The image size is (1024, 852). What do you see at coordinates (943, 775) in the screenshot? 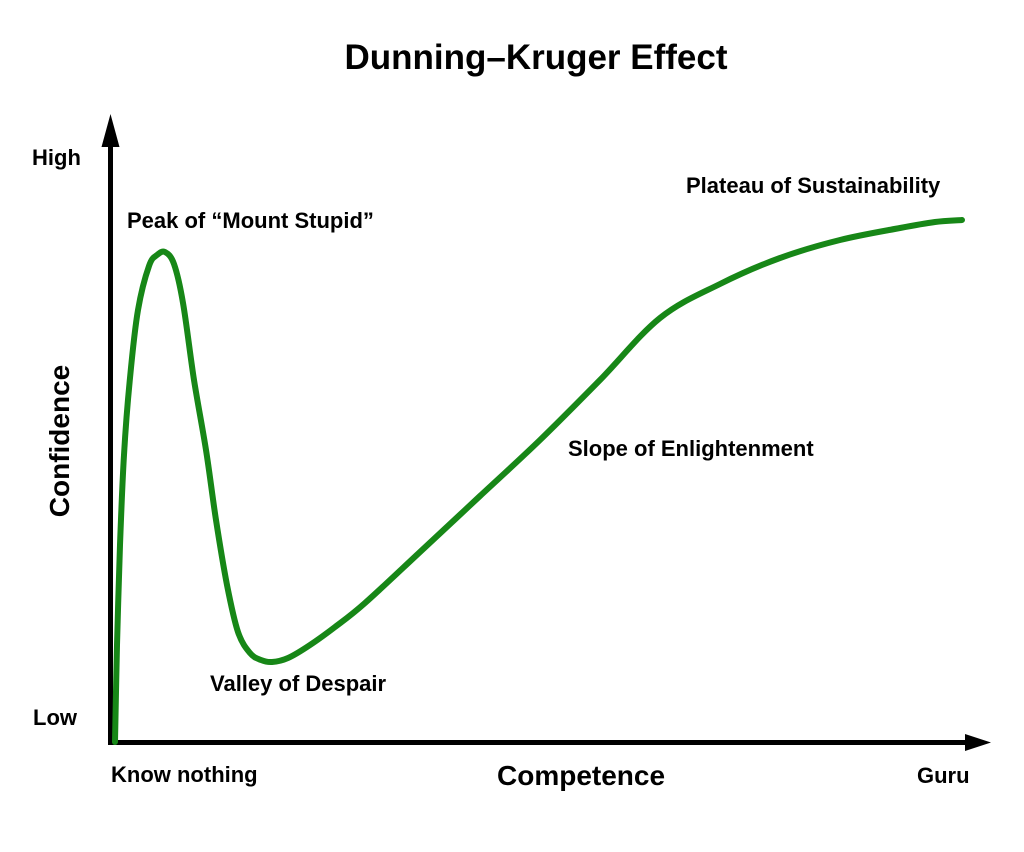
I see `x-tick-guru: Guru` at bounding box center [943, 775].